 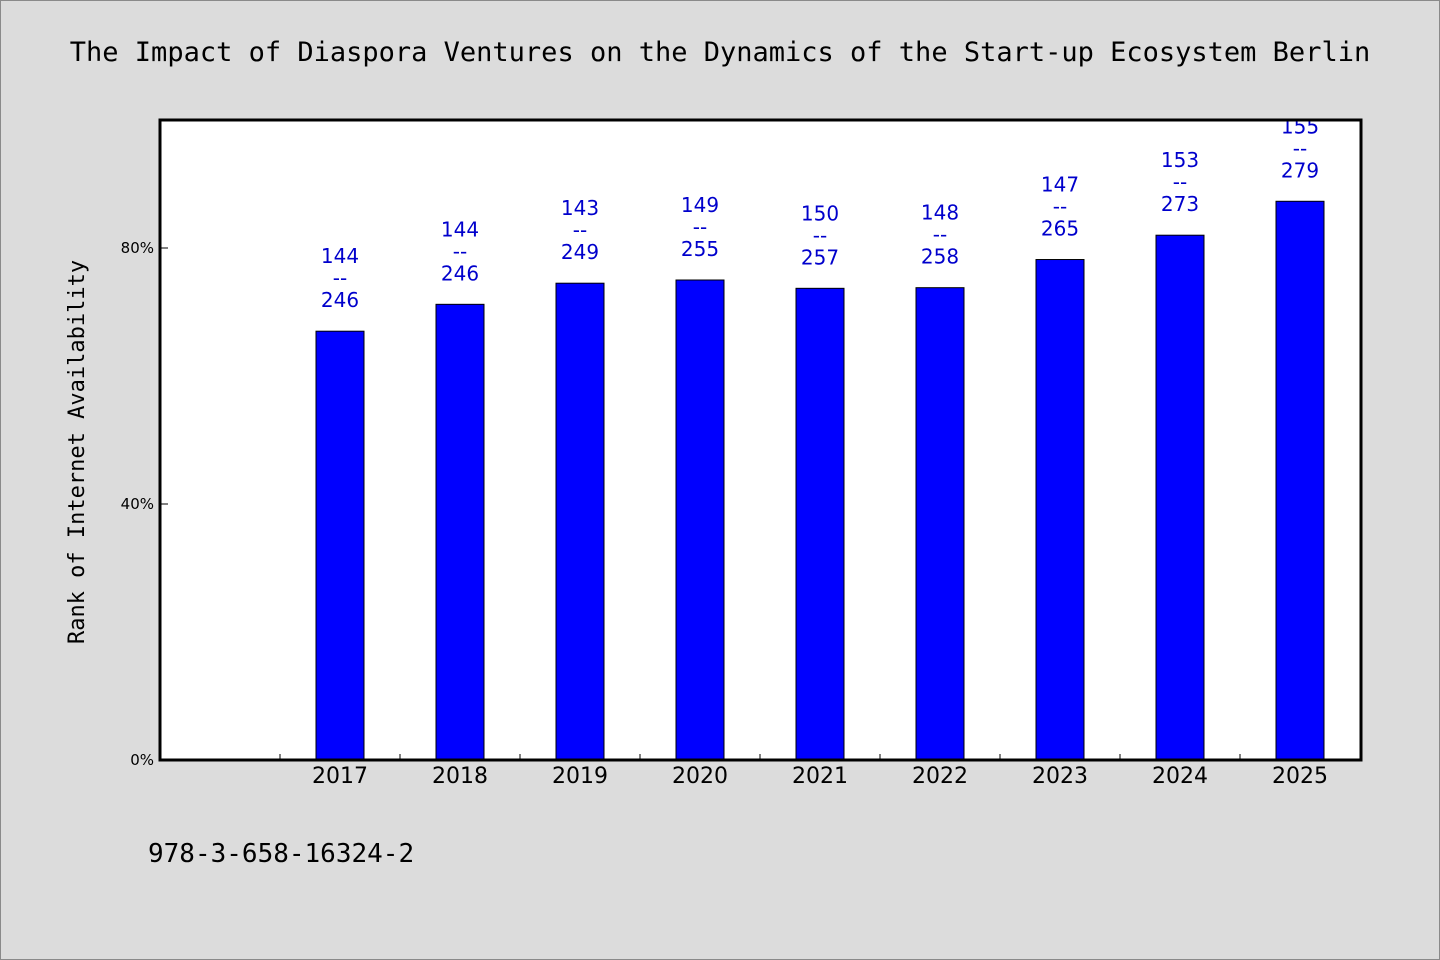 What do you see at coordinates (137, 248) in the screenshot?
I see `y-tick-label: 80%` at bounding box center [137, 248].